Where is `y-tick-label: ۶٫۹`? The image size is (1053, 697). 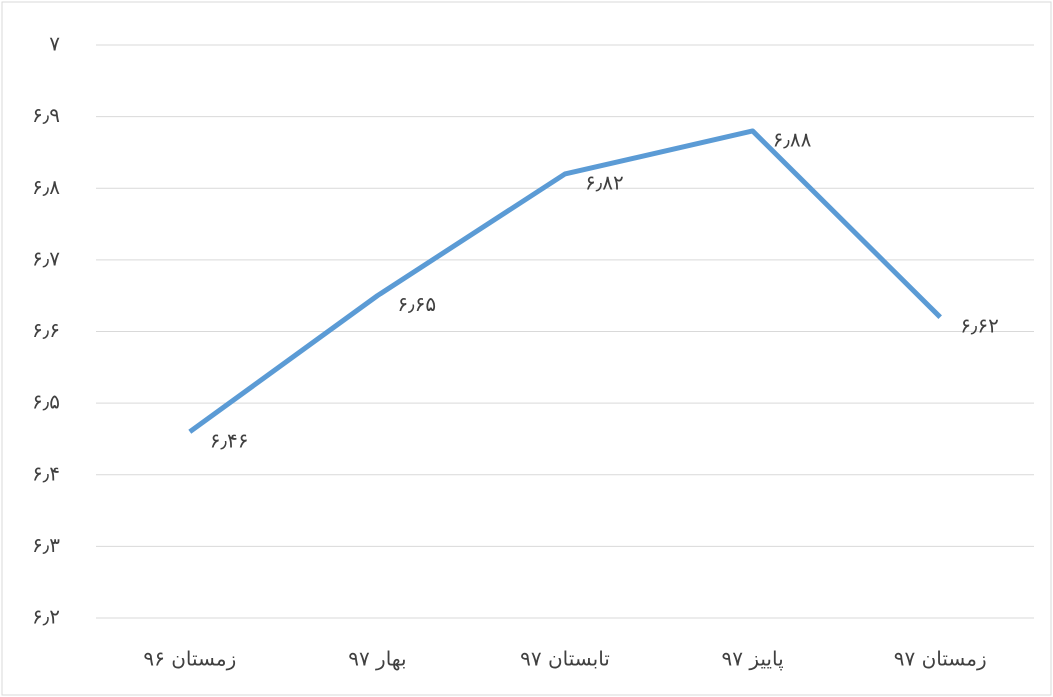
y-tick-label: ۶٫۹ is located at coordinates (46, 115).